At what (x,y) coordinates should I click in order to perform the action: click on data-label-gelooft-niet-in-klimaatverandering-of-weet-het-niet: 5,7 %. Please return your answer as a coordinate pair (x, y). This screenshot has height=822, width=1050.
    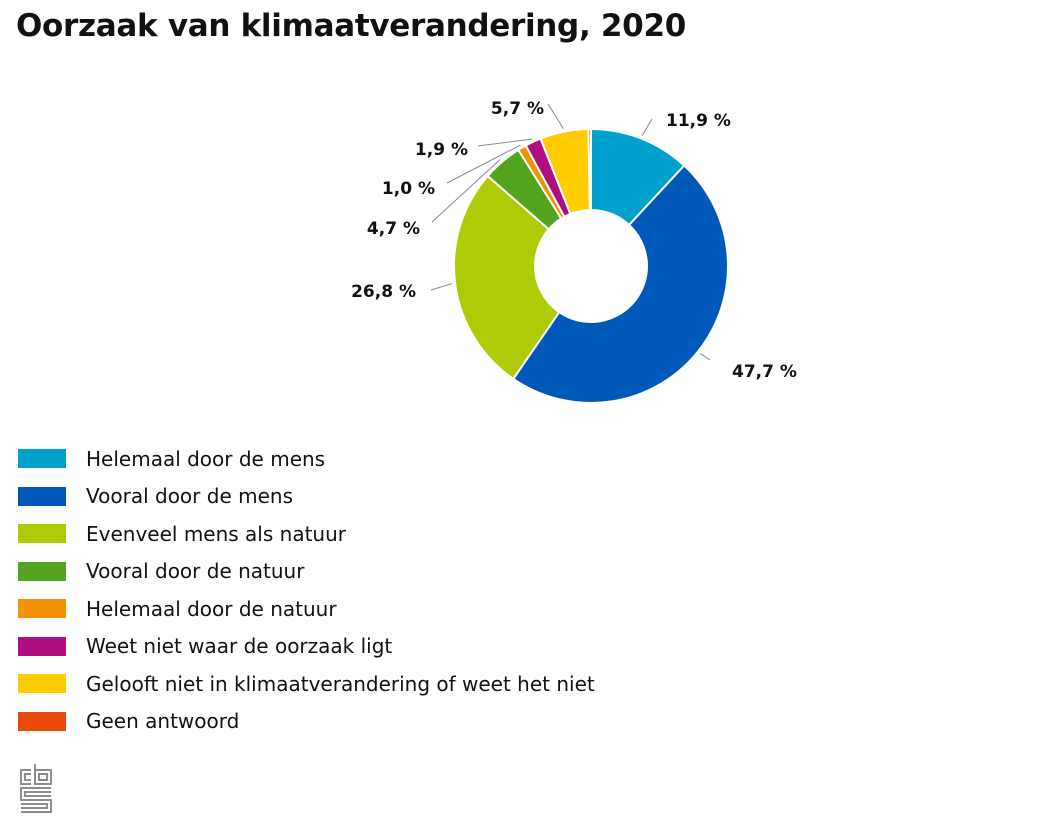
    Looking at the image, I should click on (517, 109).